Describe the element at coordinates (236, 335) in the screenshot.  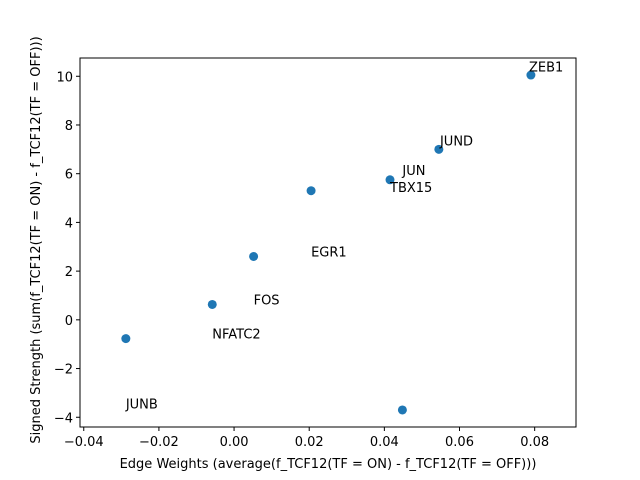
I see `point-label: NFATC2` at that location.